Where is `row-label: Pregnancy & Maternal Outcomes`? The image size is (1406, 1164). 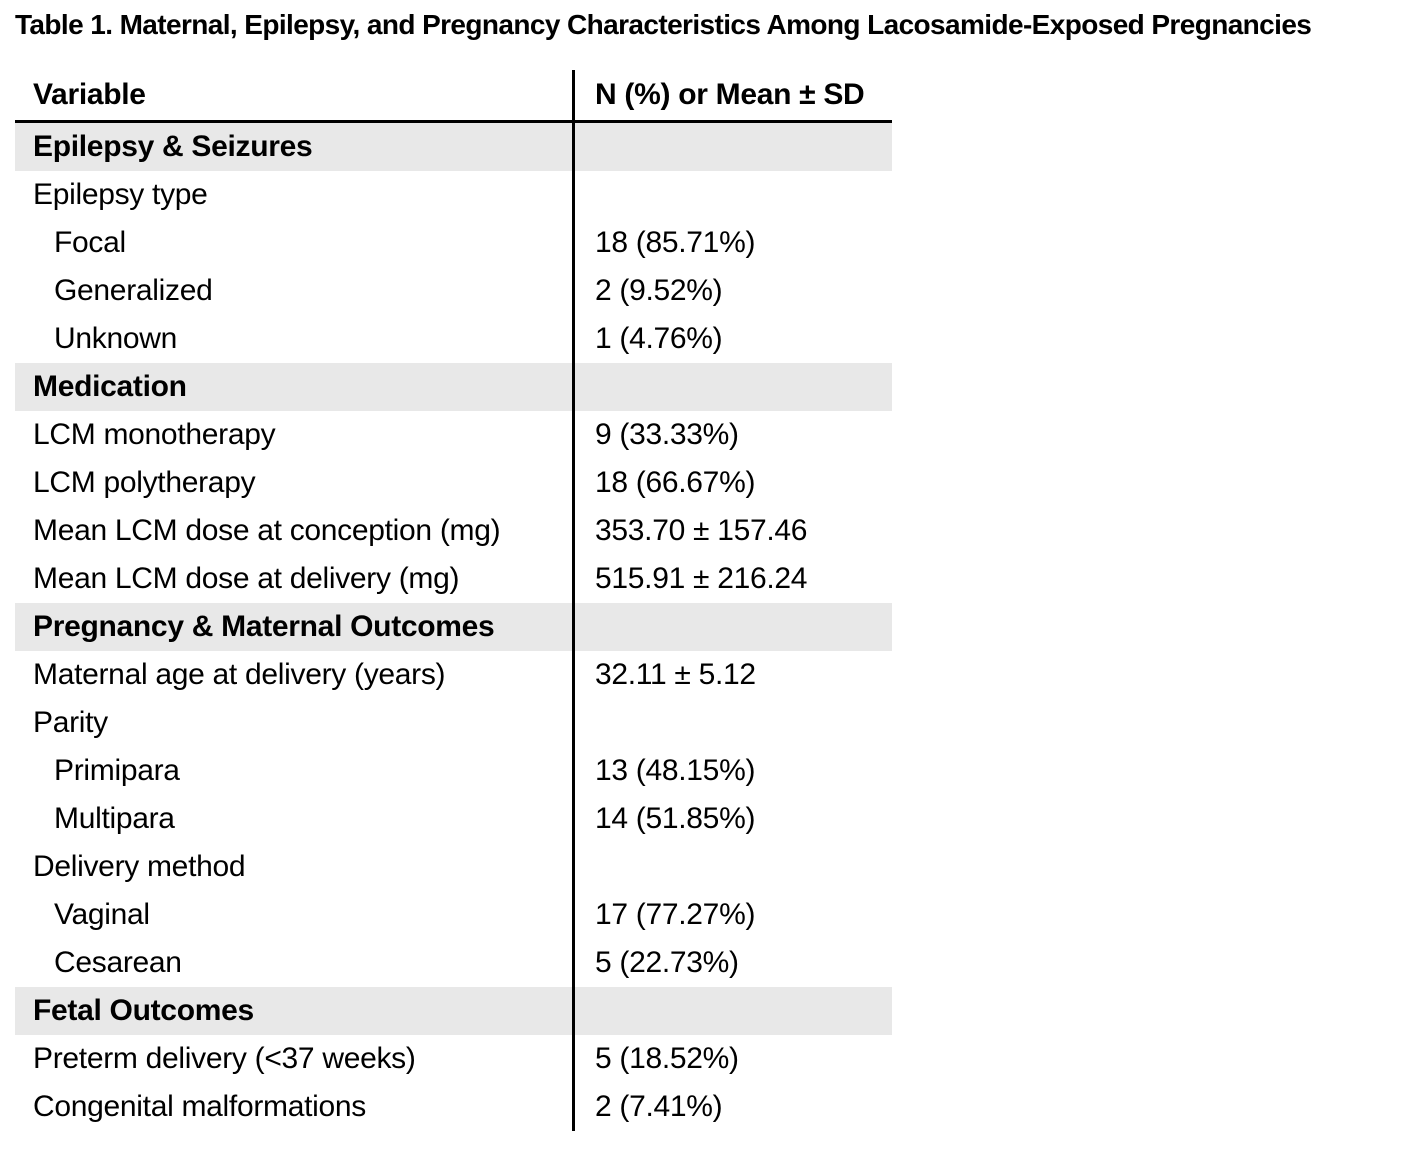
row-label: Pregnancy & Maternal Outcomes is located at coordinates (264, 626).